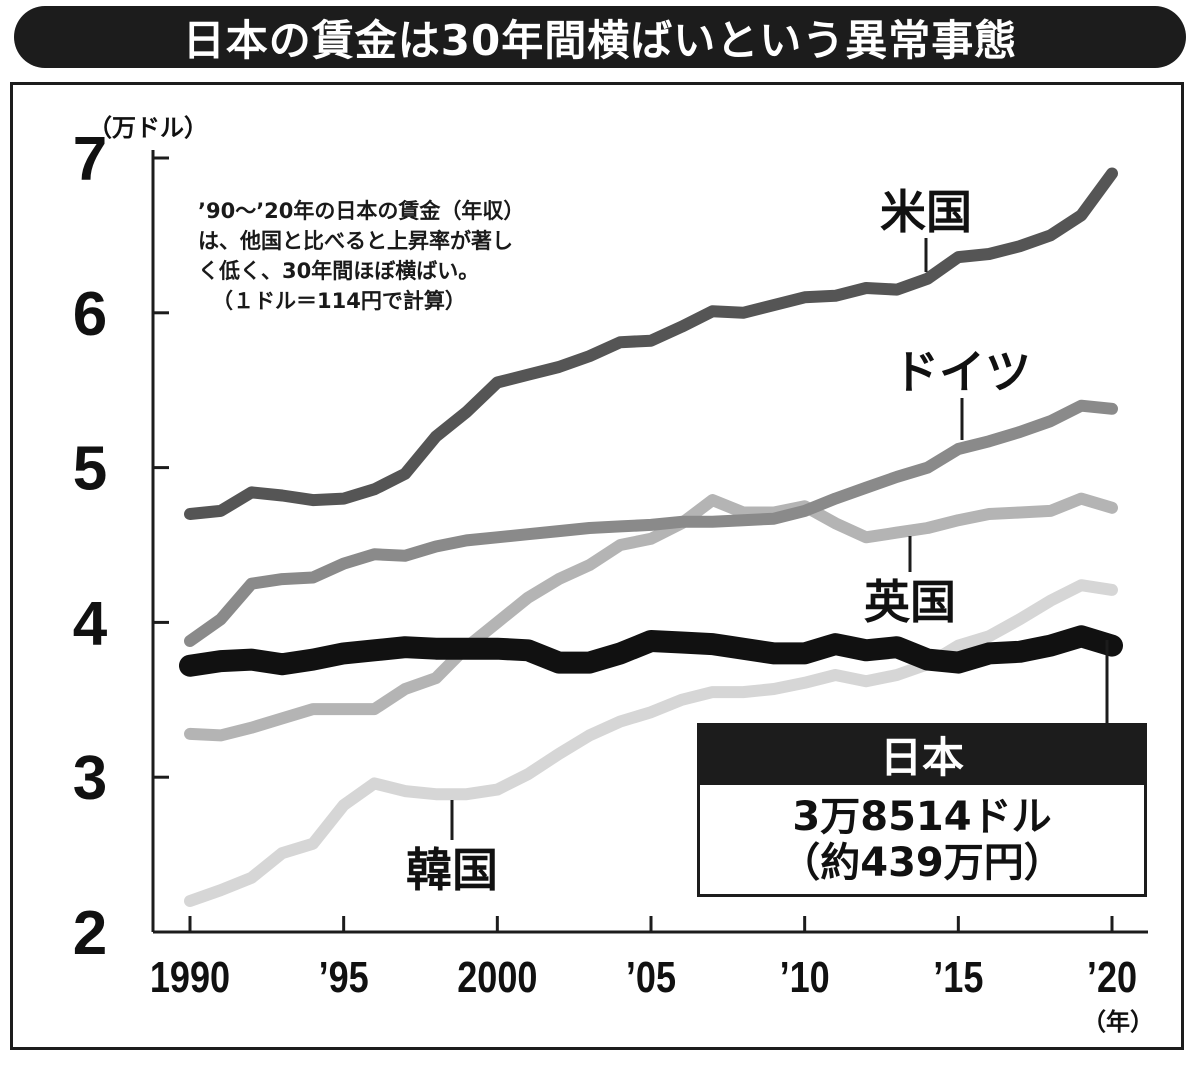 The image size is (1200, 1066). What do you see at coordinates (90, 159) in the screenshot?
I see `y-tick-label: 7` at bounding box center [90, 159].